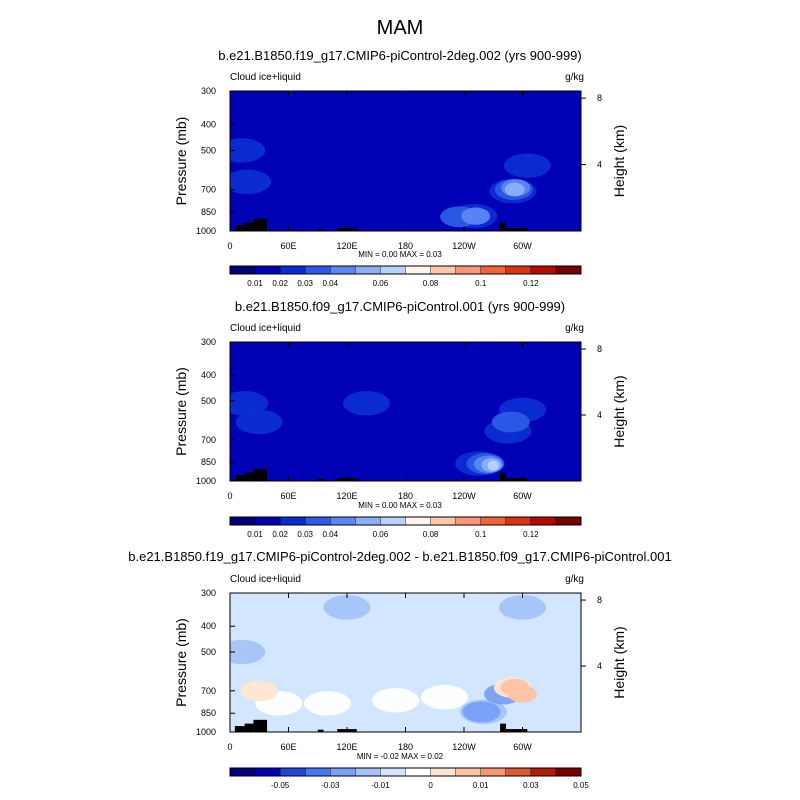 This screenshot has width=800, height=800. I want to click on colorbar-label: 0.08, so click(431, 283).